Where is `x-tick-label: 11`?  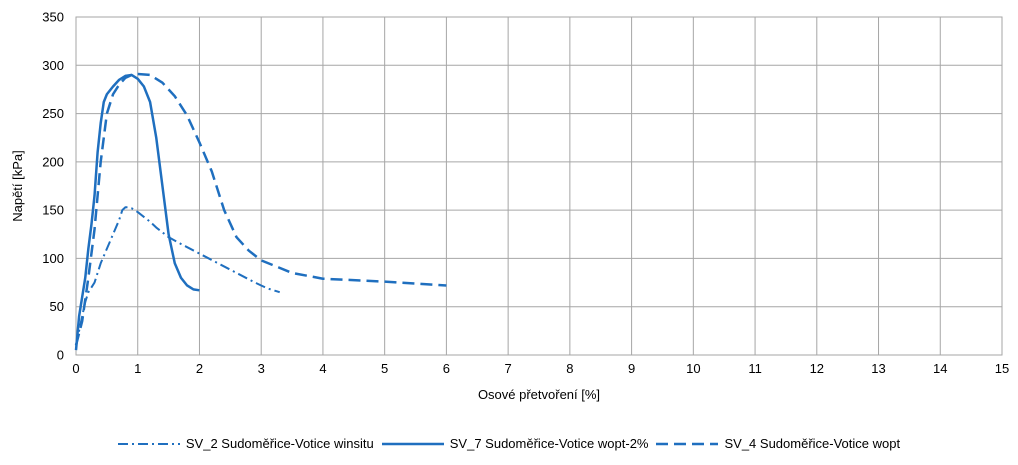 x-tick-label: 11 is located at coordinates (755, 368).